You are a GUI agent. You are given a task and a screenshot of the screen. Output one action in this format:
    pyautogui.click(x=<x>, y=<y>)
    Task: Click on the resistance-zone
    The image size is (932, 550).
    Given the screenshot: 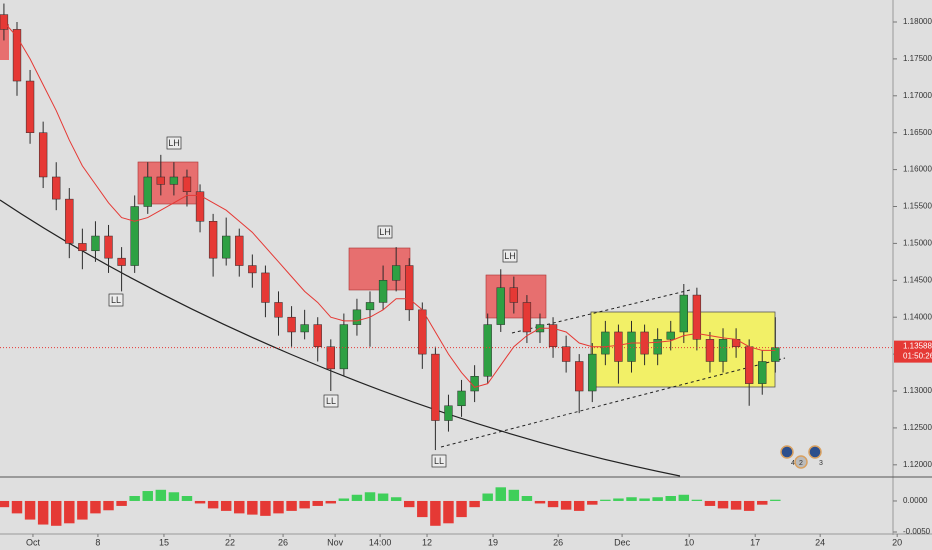 What is the action you would take?
    pyautogui.click(x=4, y=42)
    